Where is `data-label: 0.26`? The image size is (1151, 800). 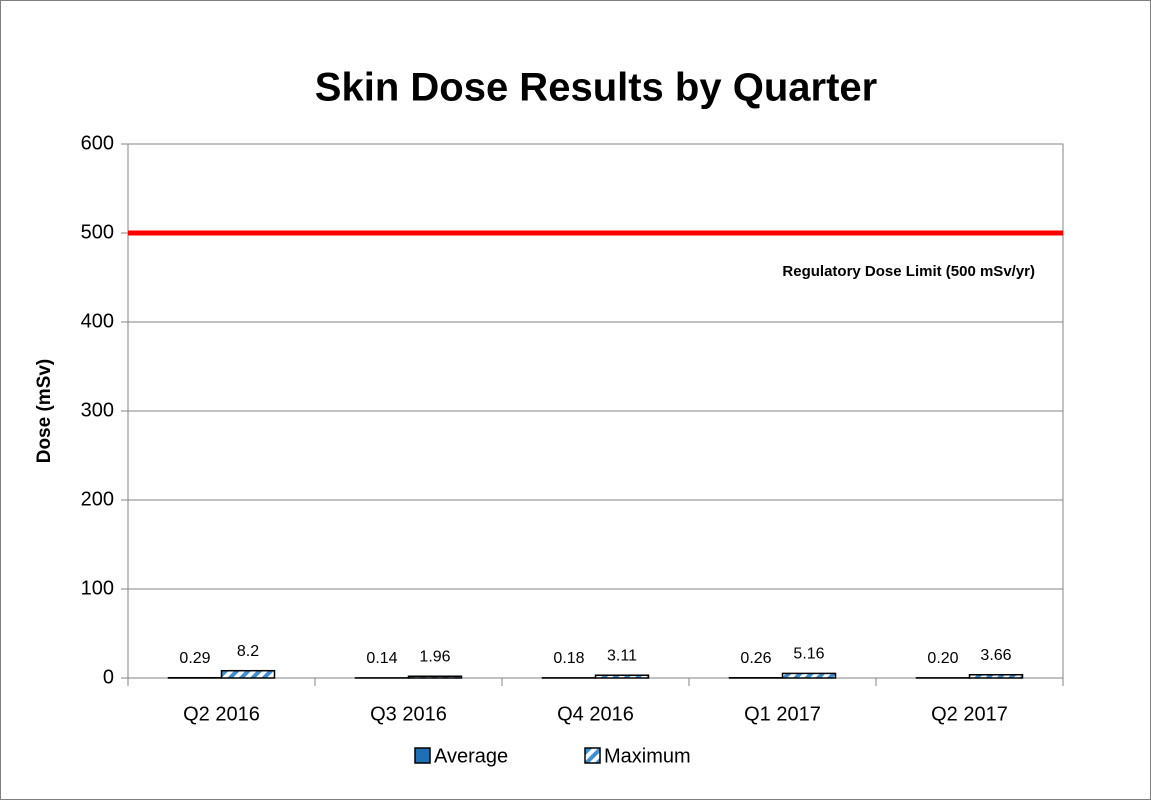 data-label: 0.26 is located at coordinates (755, 658).